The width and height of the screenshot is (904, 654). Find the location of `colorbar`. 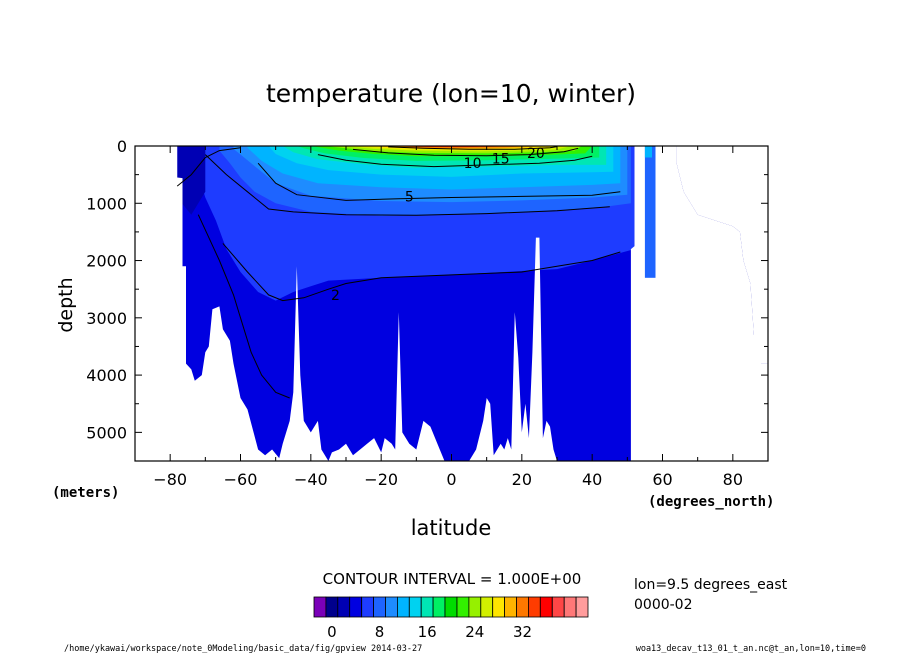

colorbar is located at coordinates (451, 607).